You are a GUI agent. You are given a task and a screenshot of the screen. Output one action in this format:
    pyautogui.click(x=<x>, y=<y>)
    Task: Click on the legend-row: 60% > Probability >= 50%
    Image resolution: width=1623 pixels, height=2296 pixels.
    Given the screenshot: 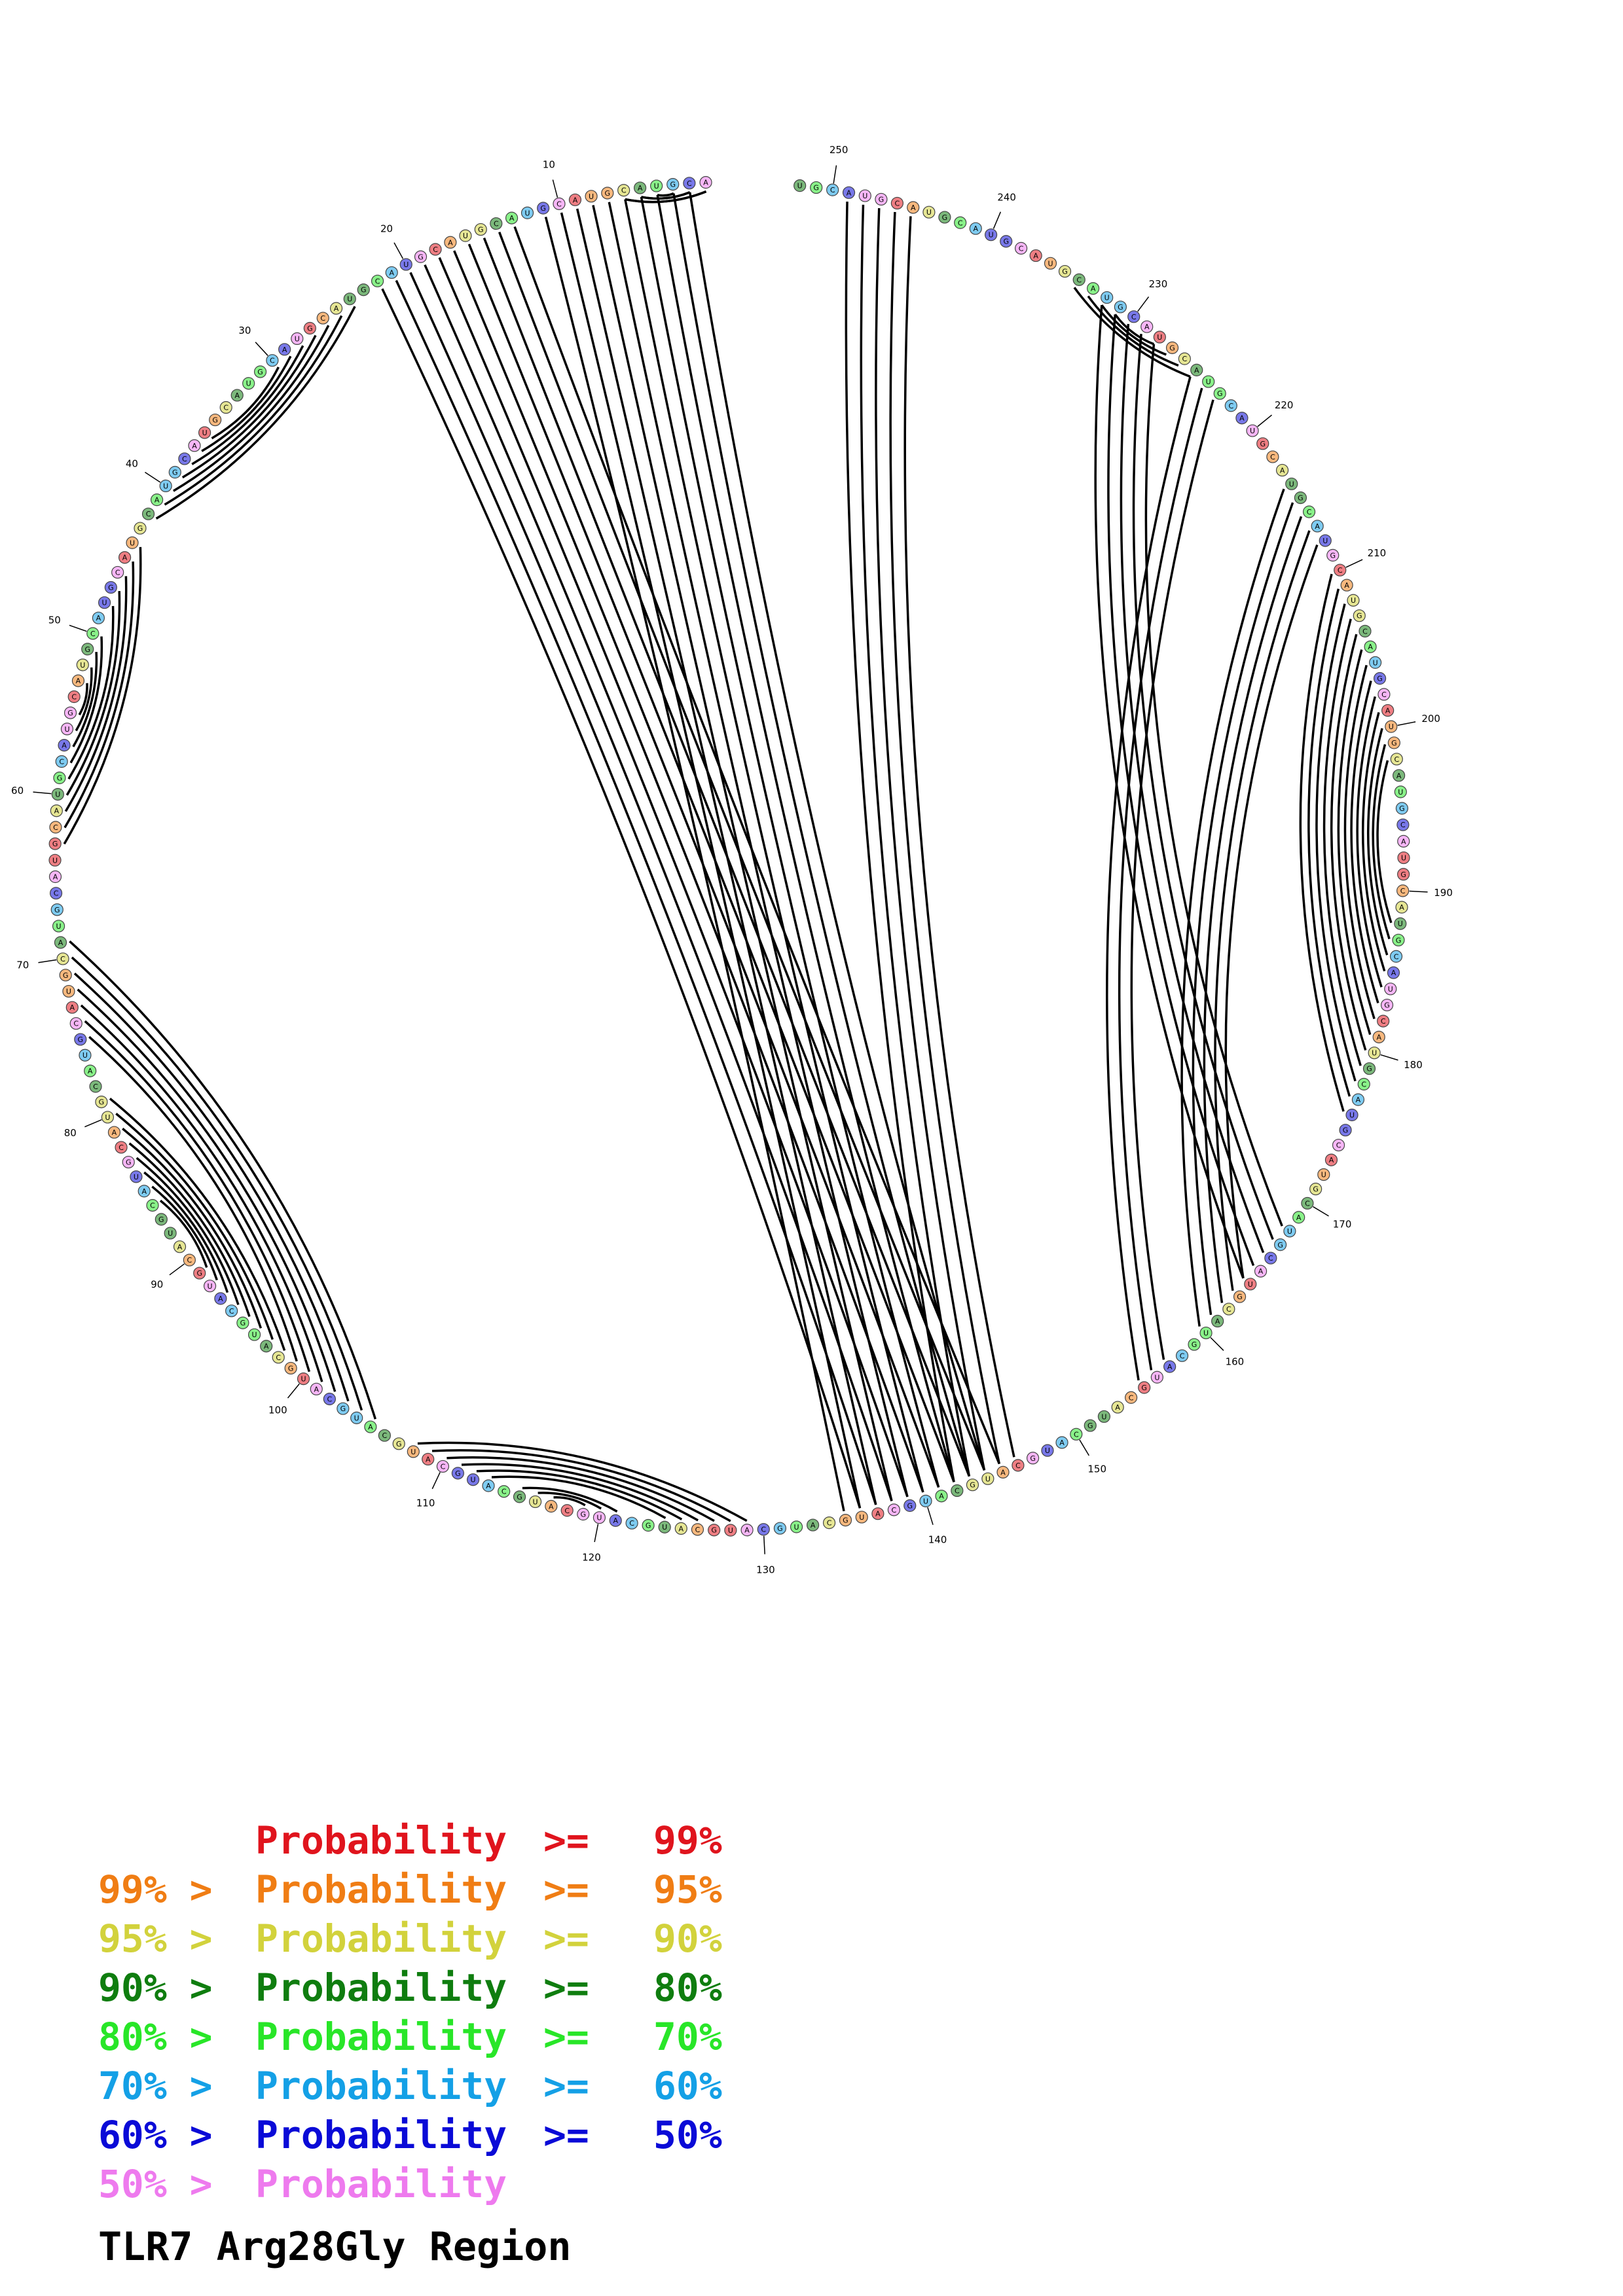 What is the action you would take?
    pyautogui.click(x=410, y=2135)
    